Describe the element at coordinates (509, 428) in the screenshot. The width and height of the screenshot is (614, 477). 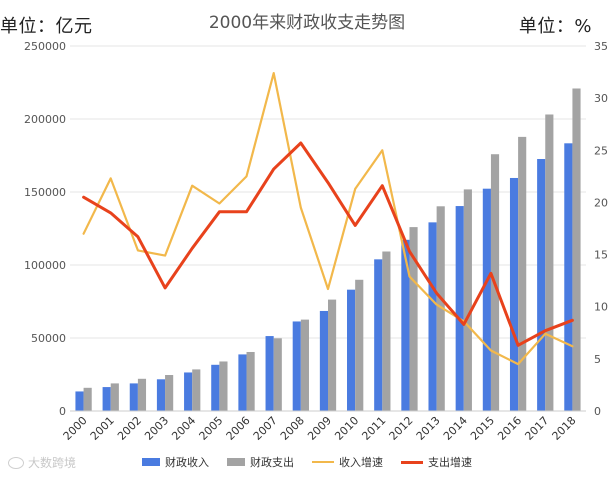
I see `x-axis-tick-label: 2016` at that location.